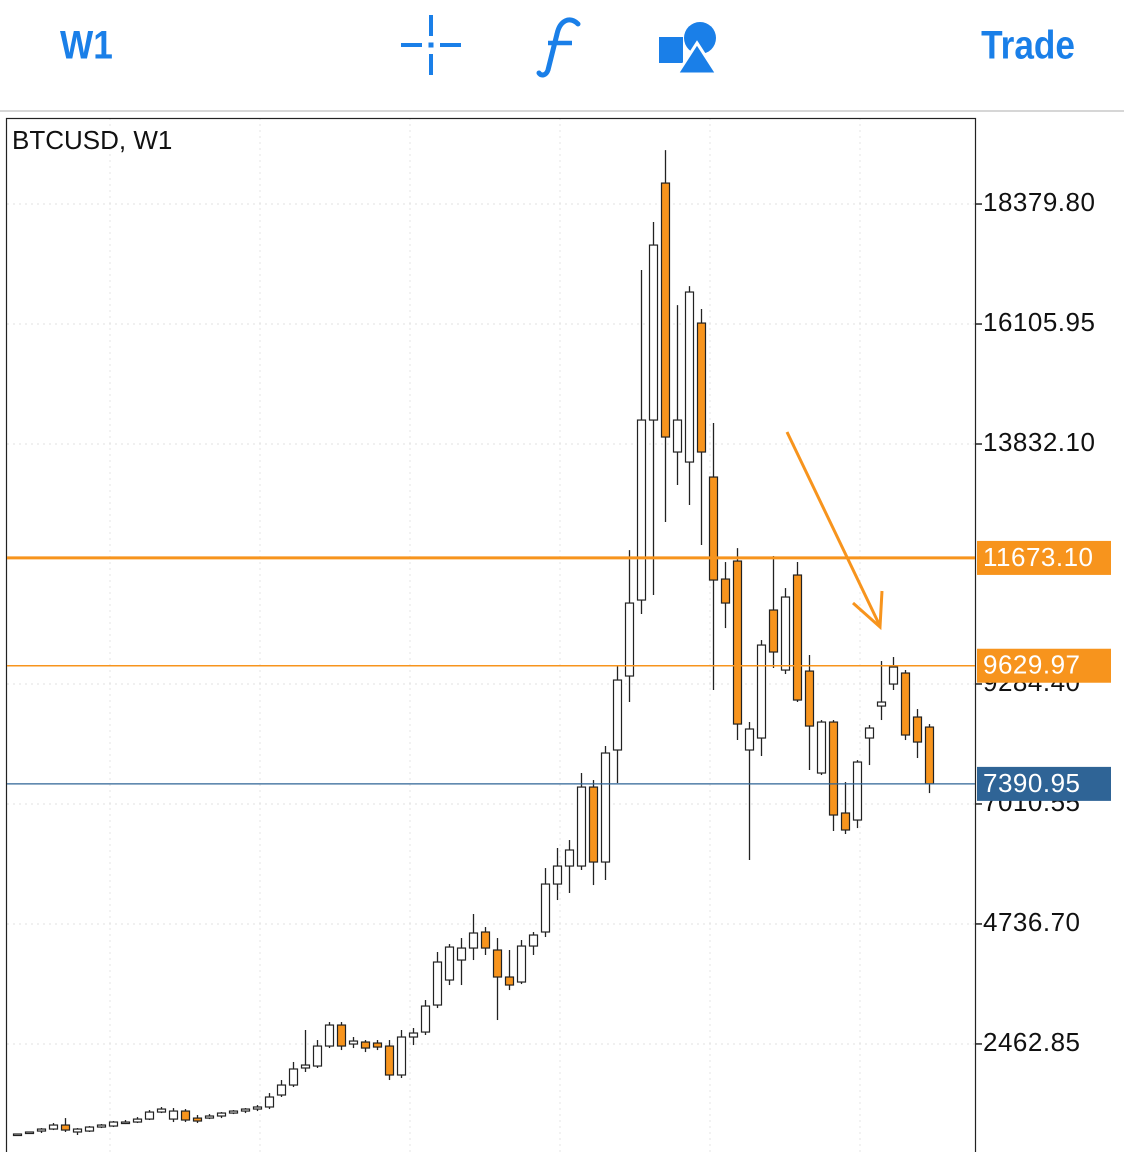 The width and height of the screenshot is (1124, 1152). I want to click on timeframe-button: W1, so click(86, 44).